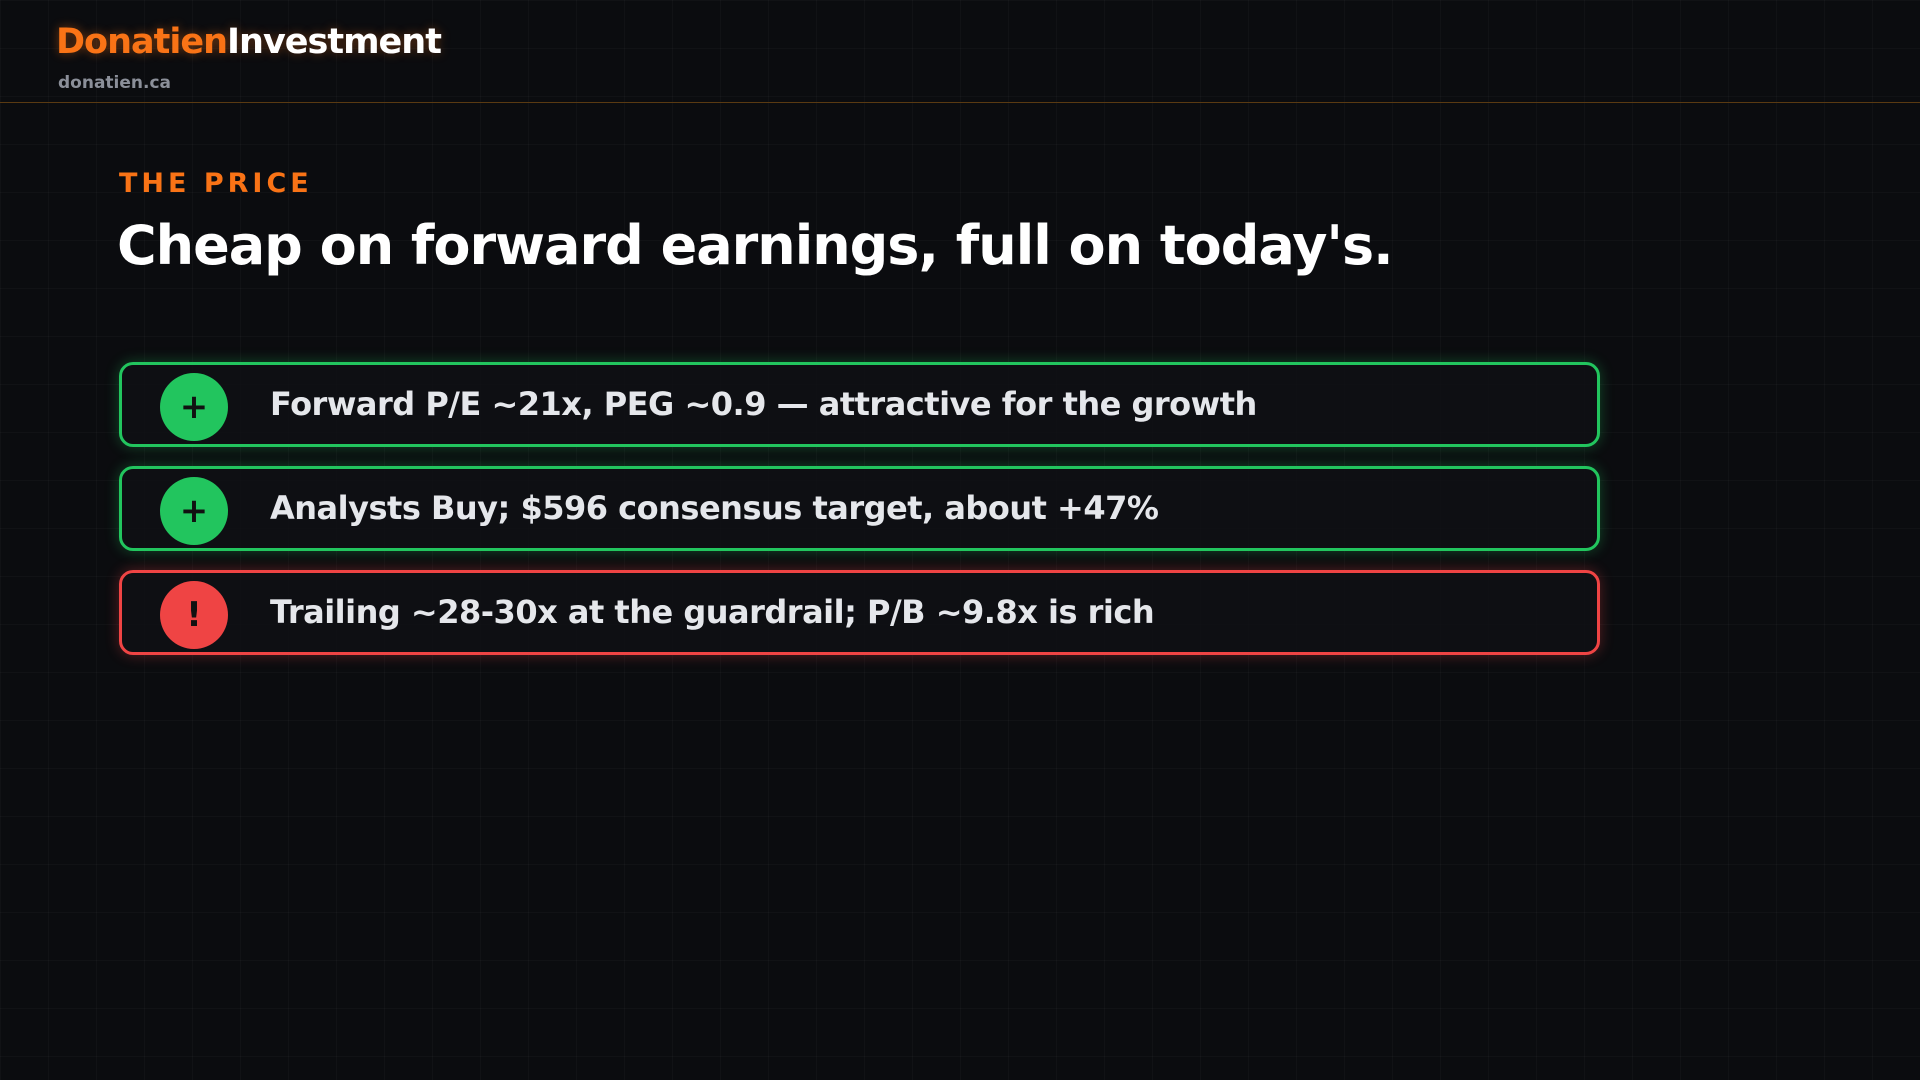 This screenshot has width=1920, height=1080. I want to click on brand-secondary: Investment, so click(334, 42).